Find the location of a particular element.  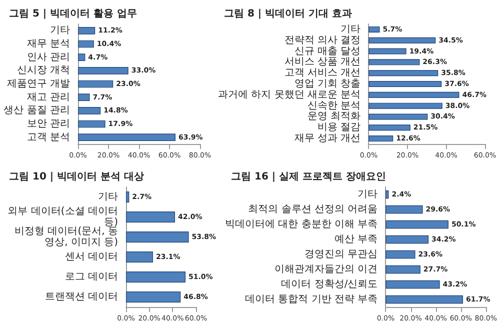

y-tick-label: 로그 데이터 is located at coordinates (91, 277).